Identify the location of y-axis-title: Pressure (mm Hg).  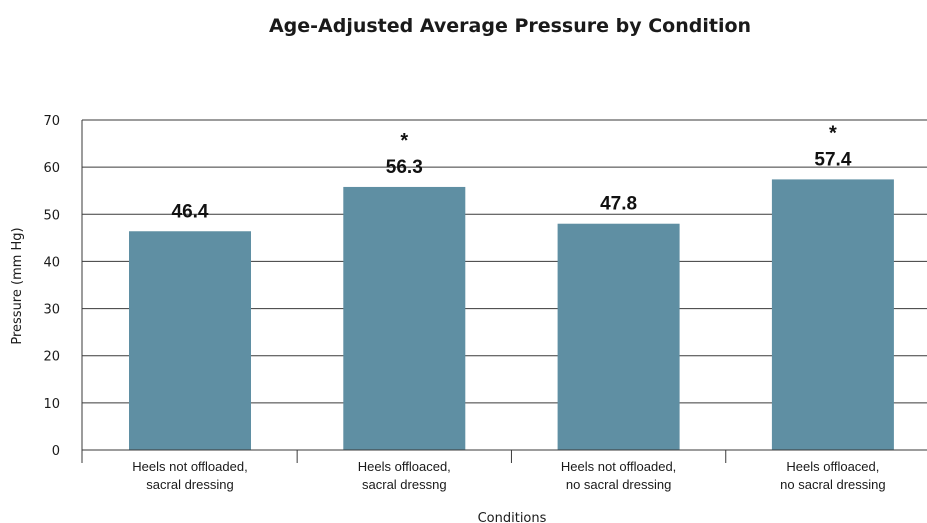
(17, 285).